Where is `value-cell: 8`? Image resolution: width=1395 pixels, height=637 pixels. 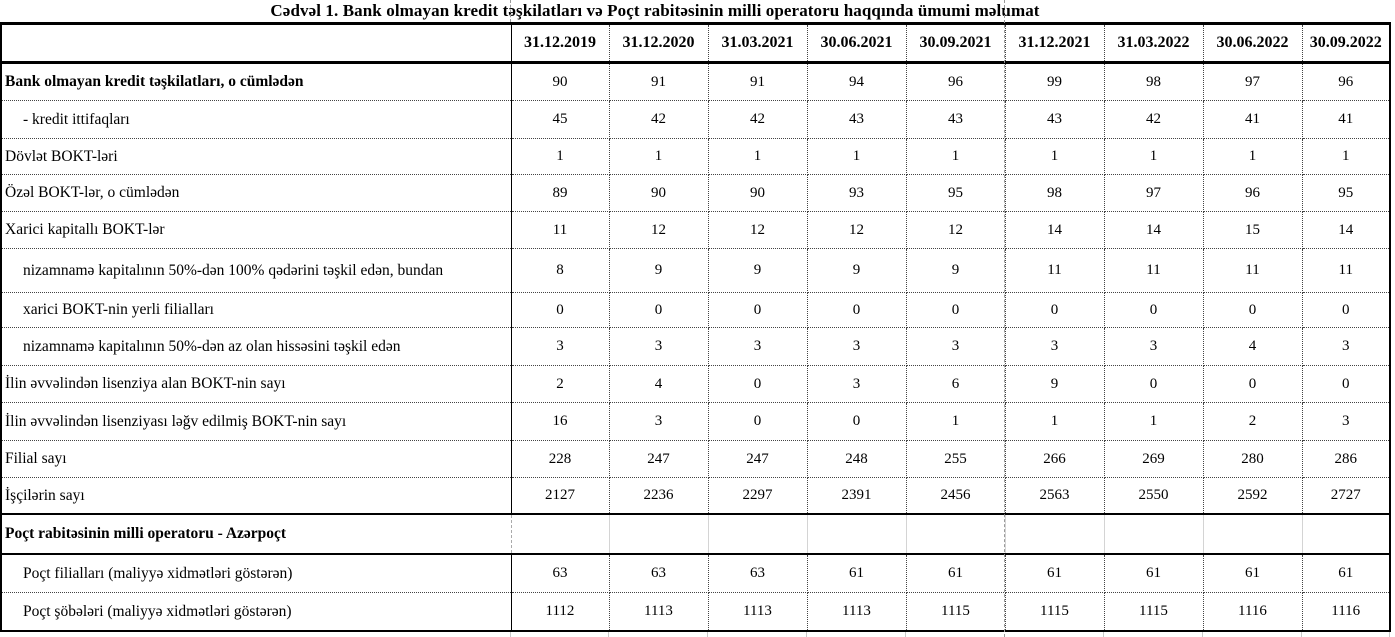 value-cell: 8 is located at coordinates (560, 270).